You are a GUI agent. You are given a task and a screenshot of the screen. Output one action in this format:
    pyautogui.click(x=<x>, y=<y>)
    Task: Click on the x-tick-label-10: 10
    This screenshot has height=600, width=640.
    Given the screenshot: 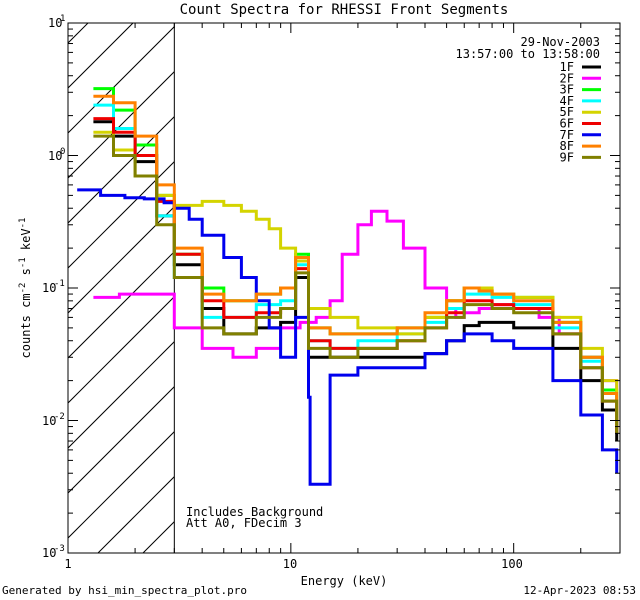 What is the action you would take?
    pyautogui.click(x=290, y=564)
    